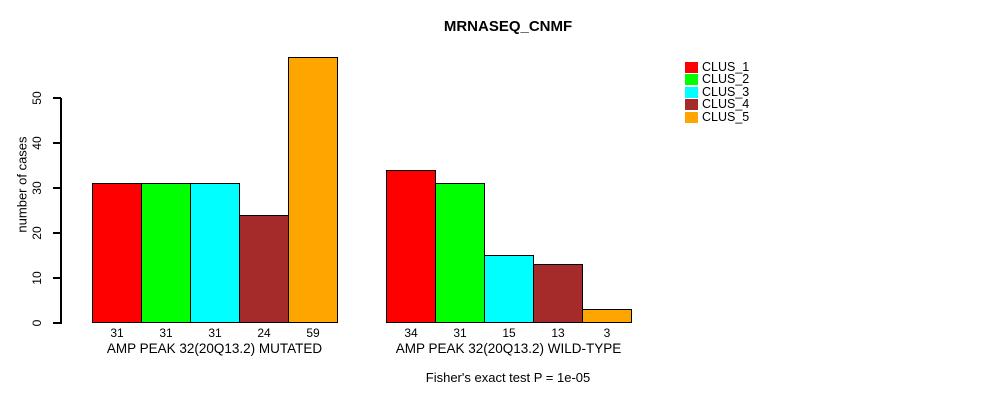 The height and width of the screenshot is (400, 990). Describe the element at coordinates (37, 278) in the screenshot. I see `y-tick-label: 10` at that location.